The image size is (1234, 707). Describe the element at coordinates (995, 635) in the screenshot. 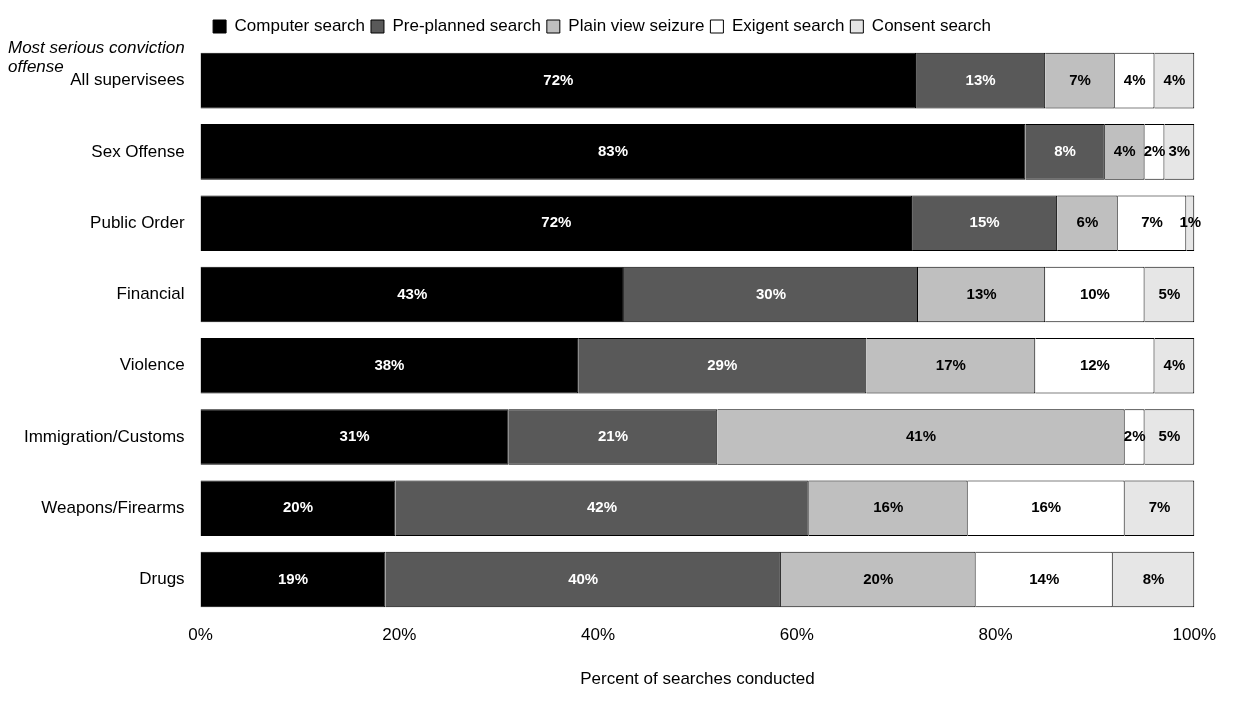

I see `x-tick-label: 80%` at that location.